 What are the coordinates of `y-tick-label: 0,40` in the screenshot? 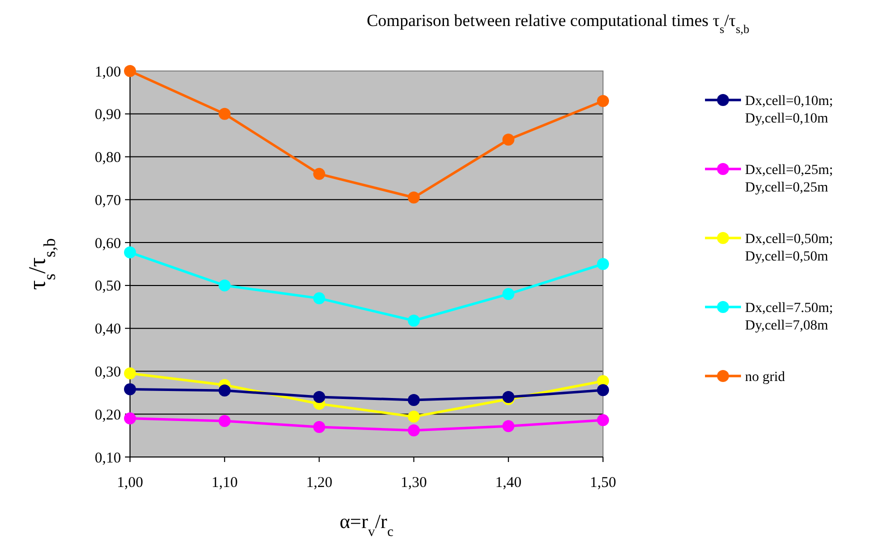 It's located at (107, 330).